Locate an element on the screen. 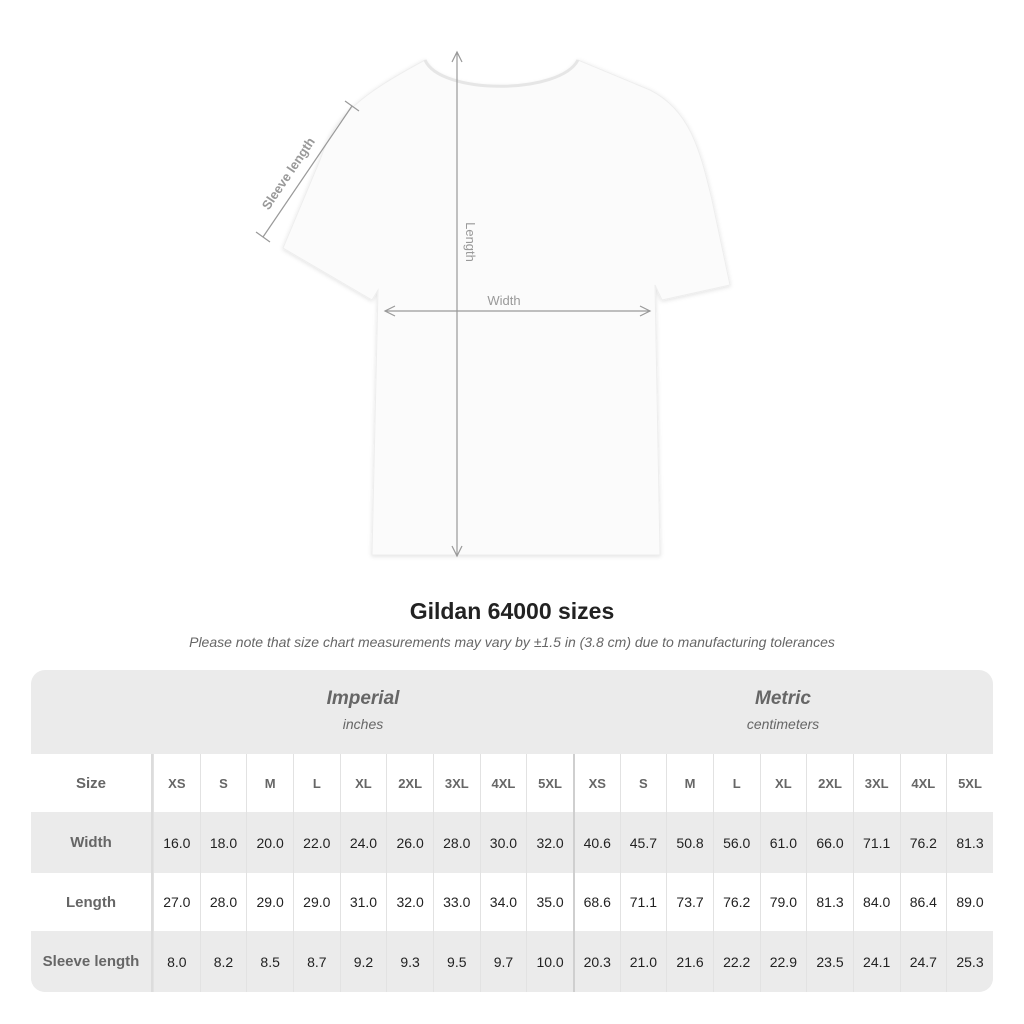 This screenshot has width=1024, height=1024. metric-value-cell: 40.6 is located at coordinates (596, 842).